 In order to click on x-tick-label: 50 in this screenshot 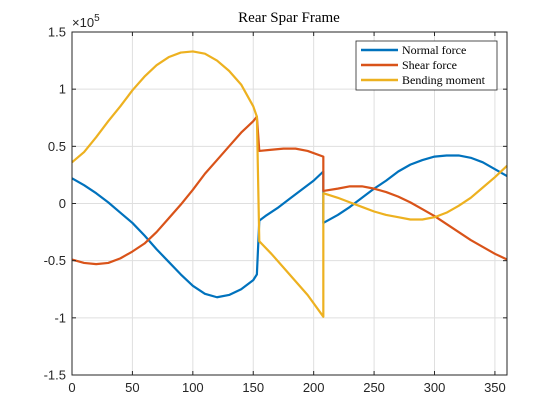, I will do `click(132, 387)`.